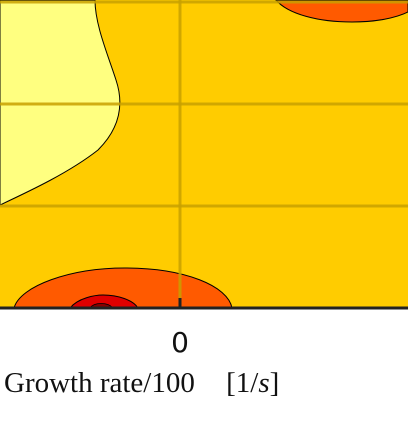  Describe the element at coordinates (103, 301) in the screenshot. I see `contour-region-bottom-strong` at that location.